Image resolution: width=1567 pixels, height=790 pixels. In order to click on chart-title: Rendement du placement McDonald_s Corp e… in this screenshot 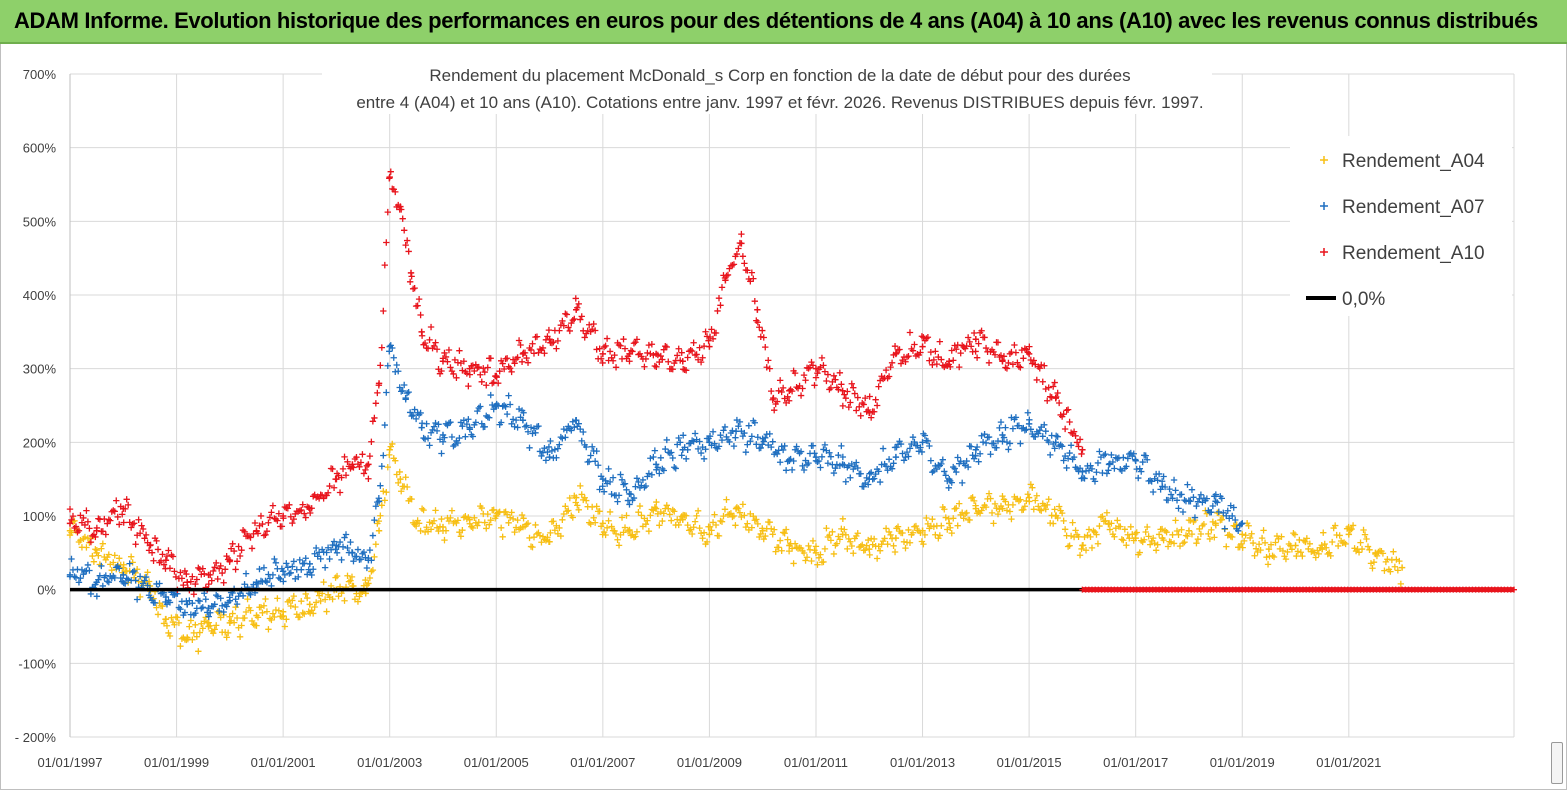, I will do `click(779, 75)`.